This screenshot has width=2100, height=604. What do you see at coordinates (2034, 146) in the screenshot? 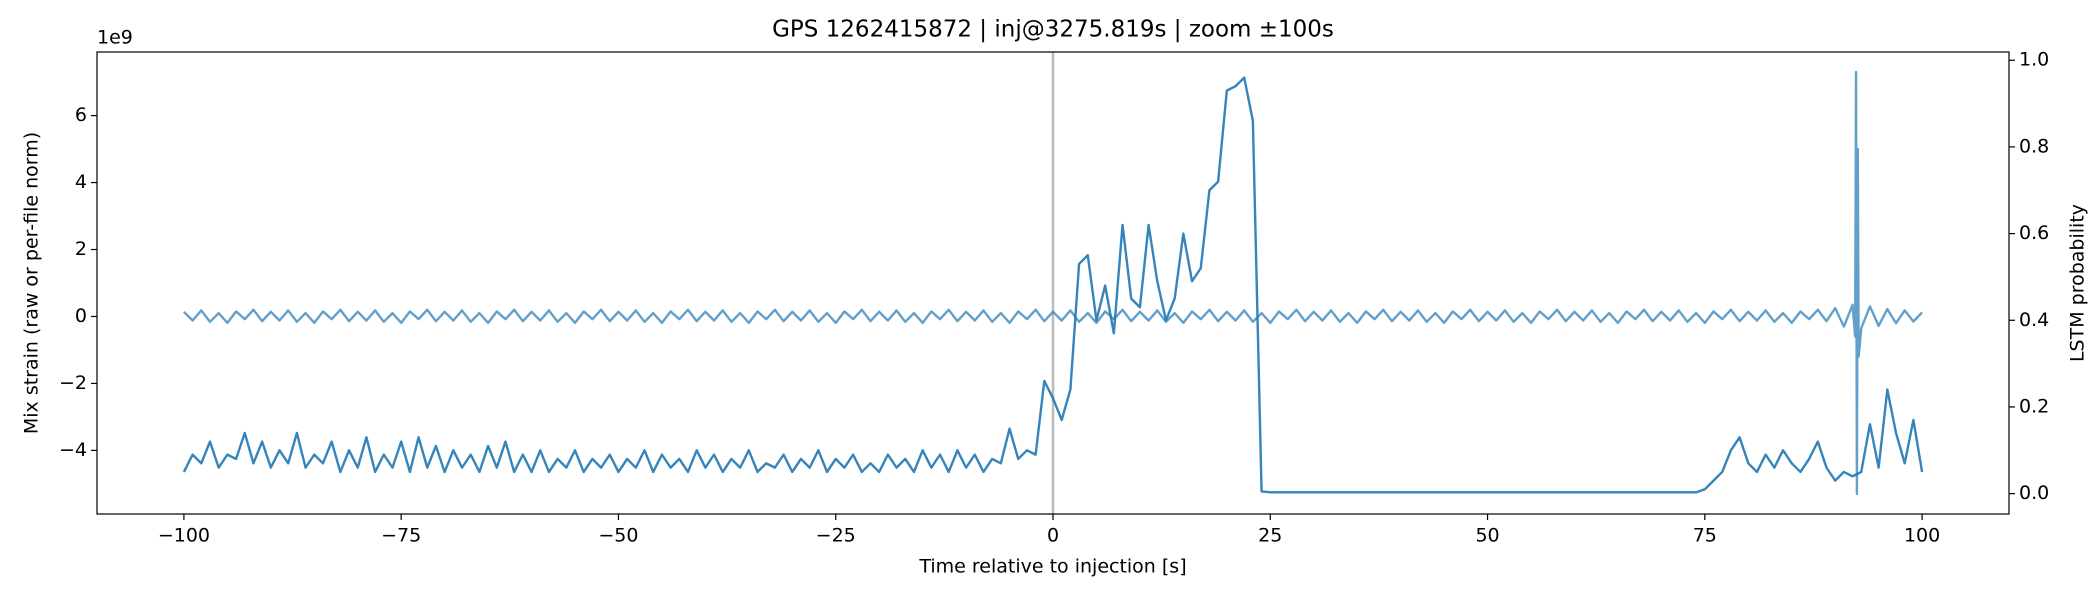
I see `y2-tick-label: 0.8` at bounding box center [2034, 146].